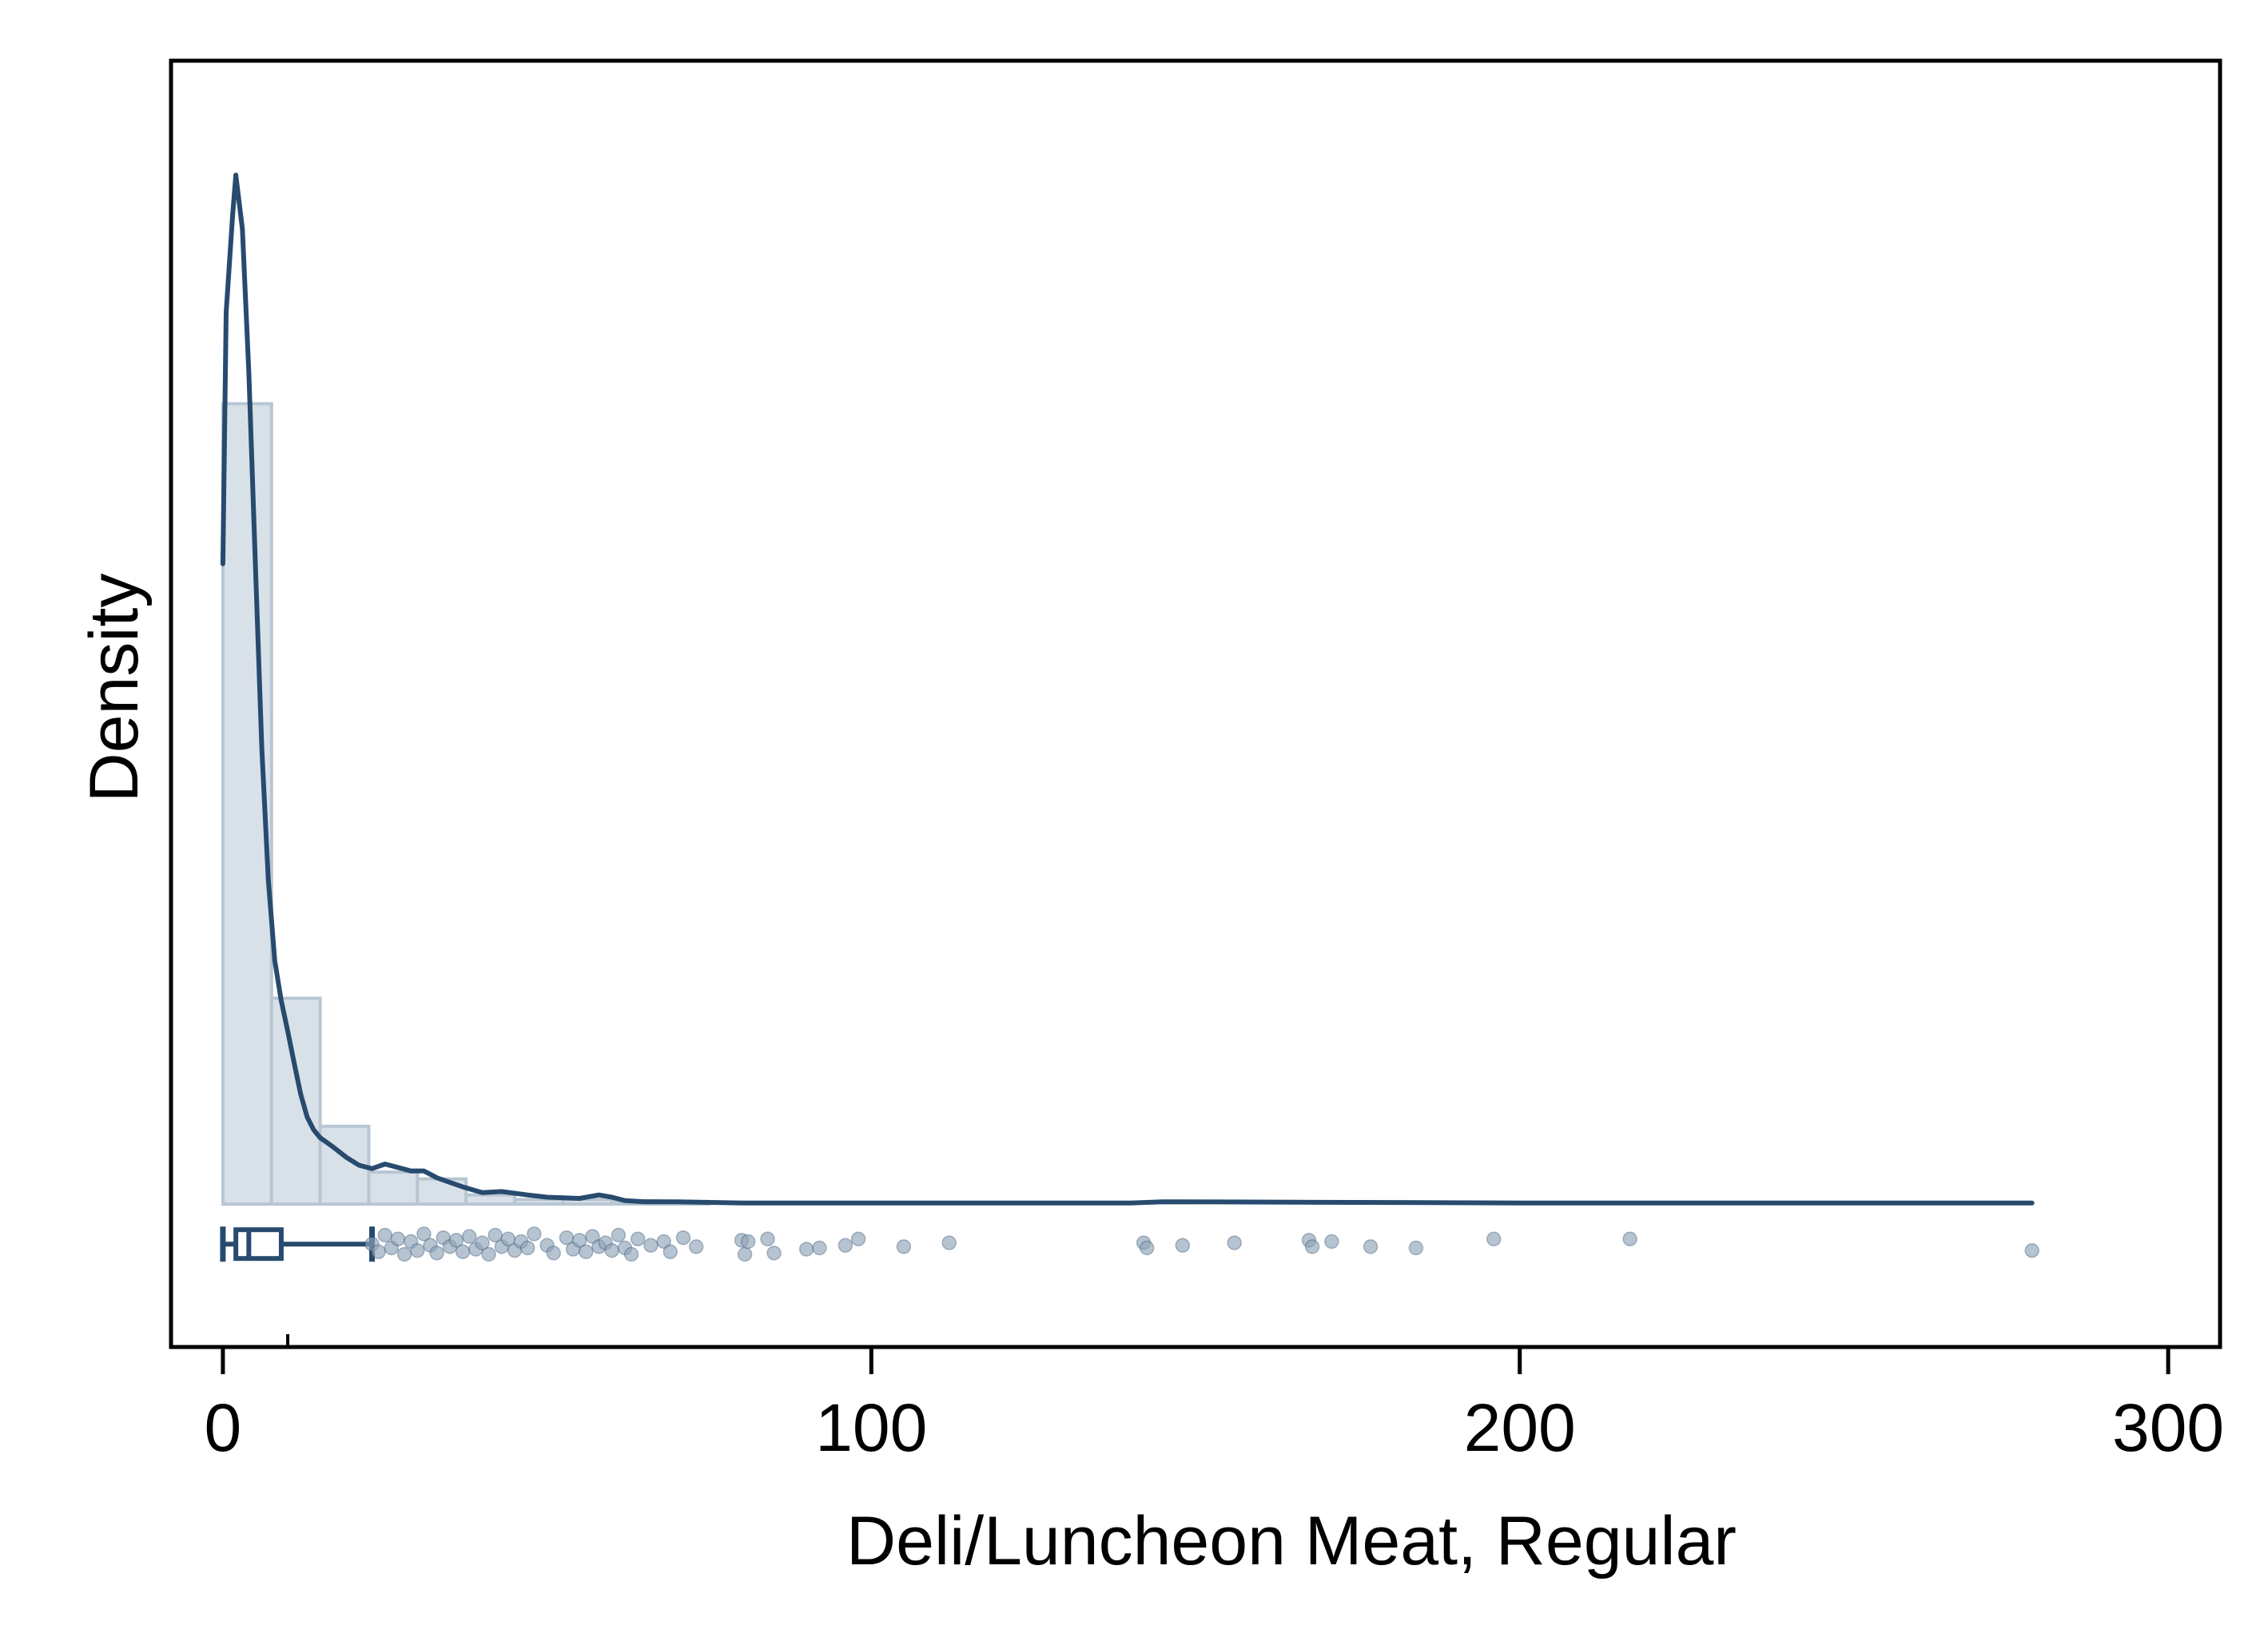 The image size is (2268, 1649). I want to click on x-tick-label: 0, so click(223, 1427).